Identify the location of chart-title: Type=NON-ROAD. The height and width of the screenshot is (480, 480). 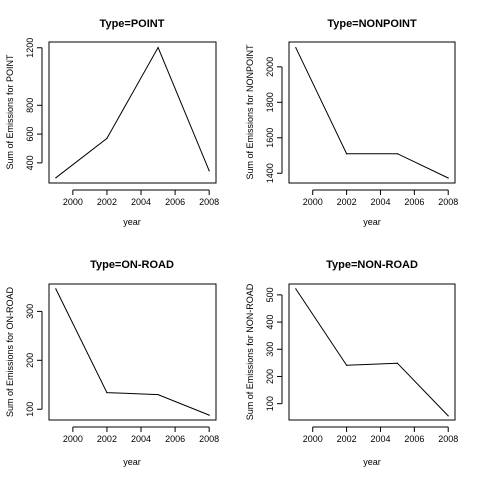
(372, 265).